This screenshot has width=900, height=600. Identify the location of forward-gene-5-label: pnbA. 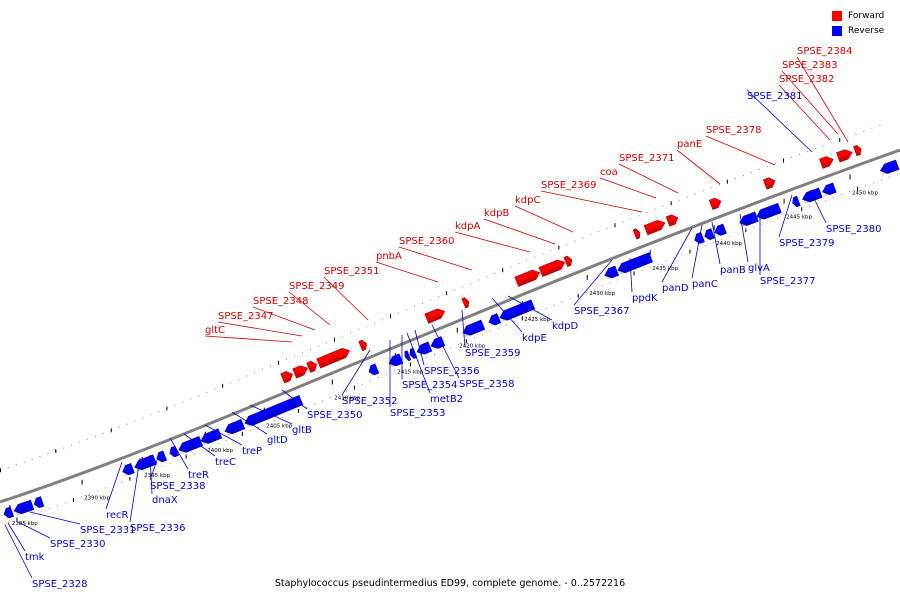
(389, 256).